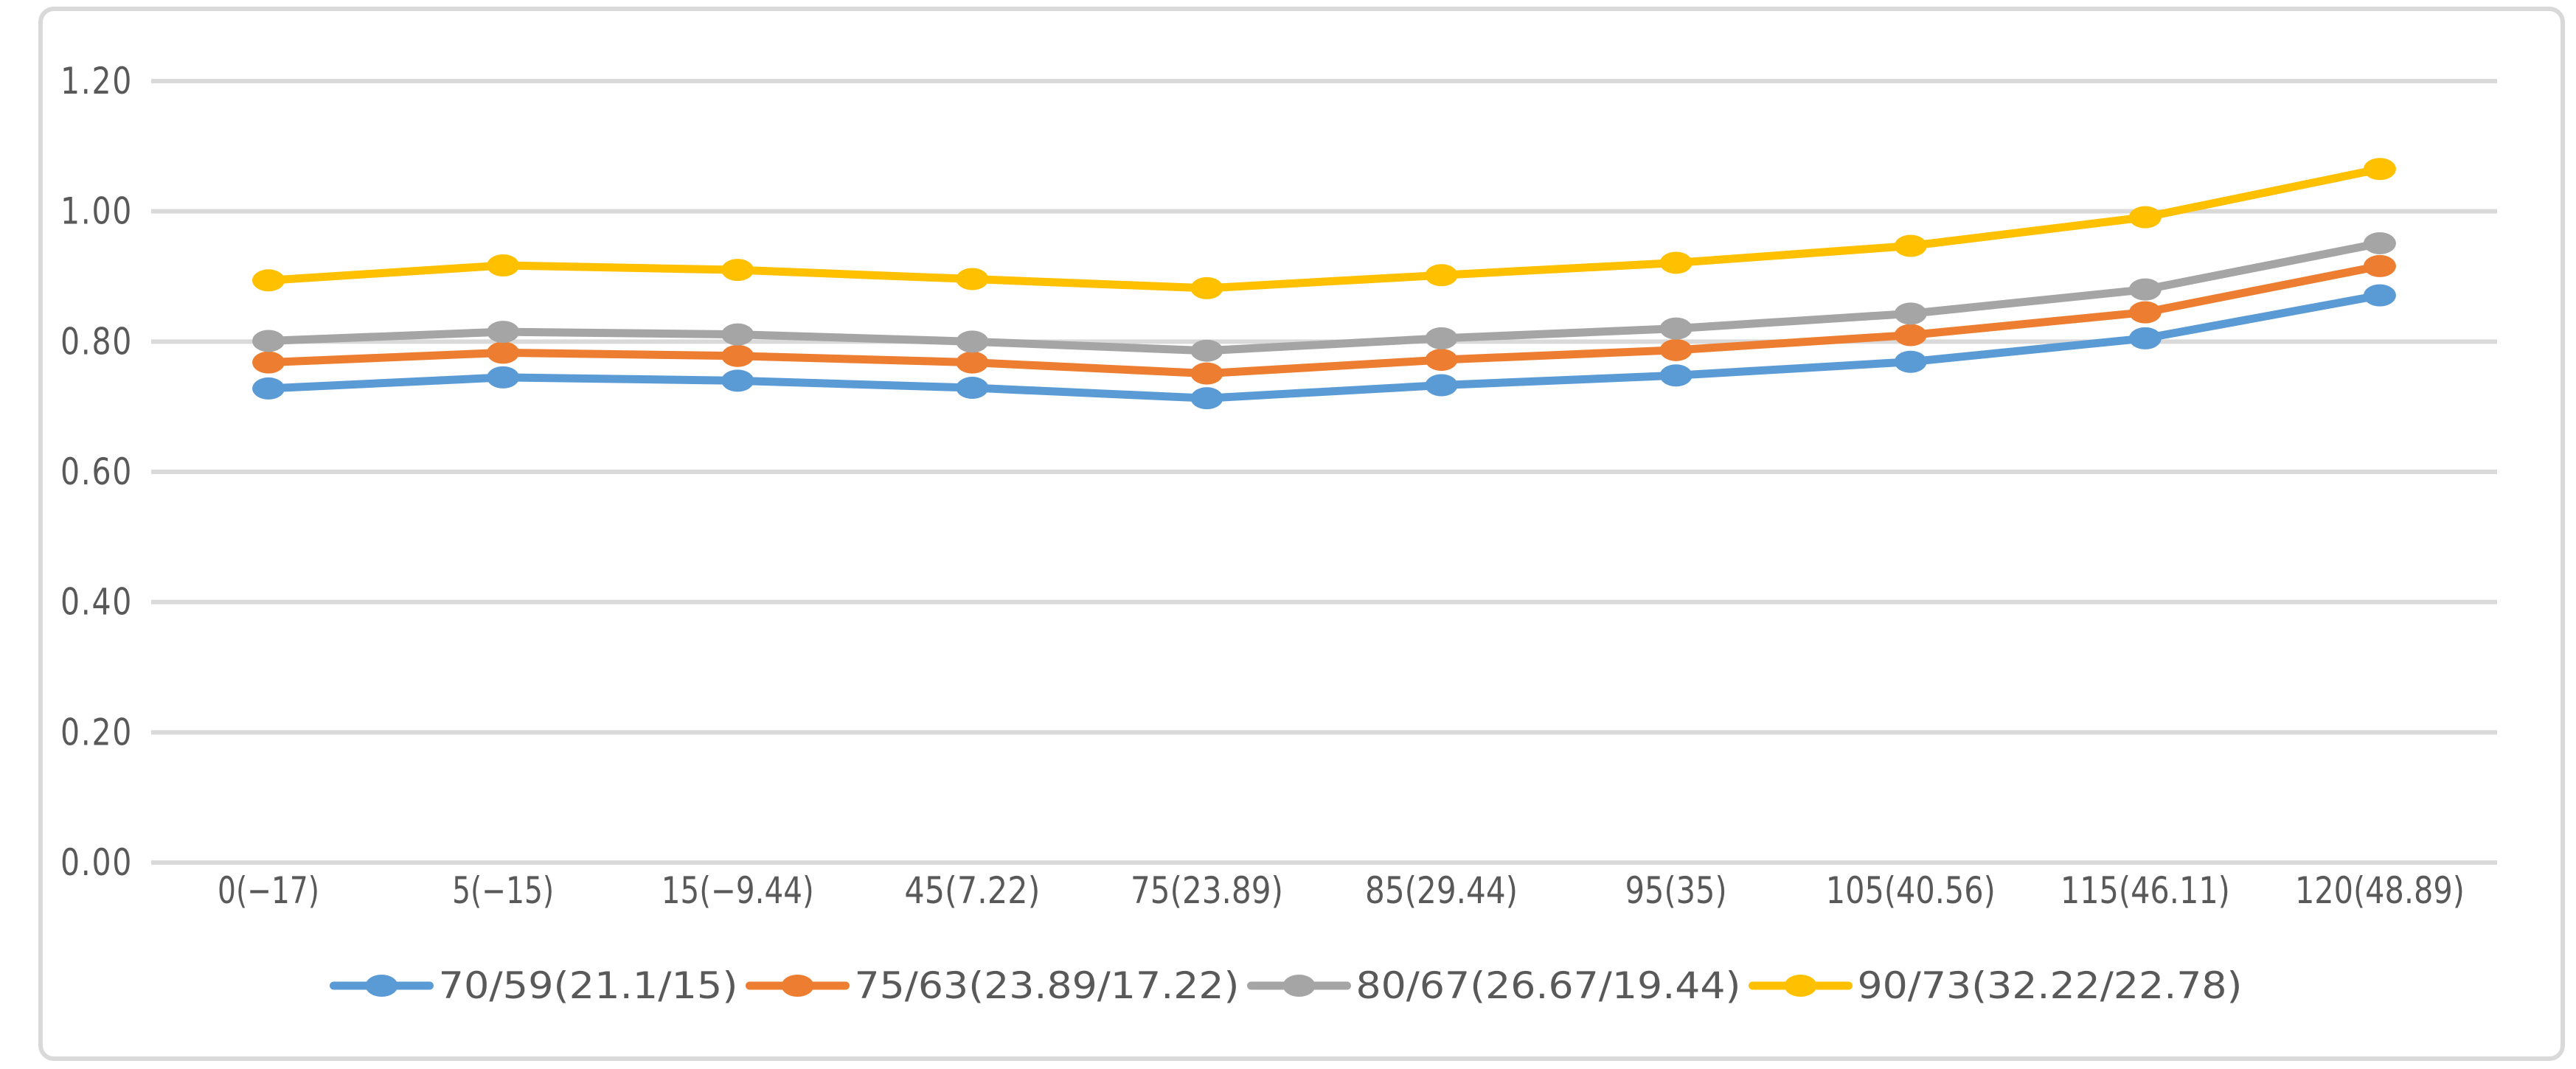 The width and height of the screenshot is (2576, 1069). What do you see at coordinates (2145, 890) in the screenshot?
I see `x-tick-label: 115(46.11)` at bounding box center [2145, 890].